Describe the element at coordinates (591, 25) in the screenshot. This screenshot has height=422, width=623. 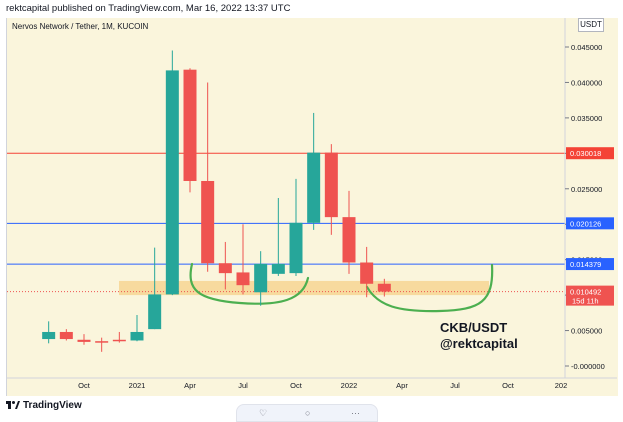
I see `currency-label: USDT` at that location.